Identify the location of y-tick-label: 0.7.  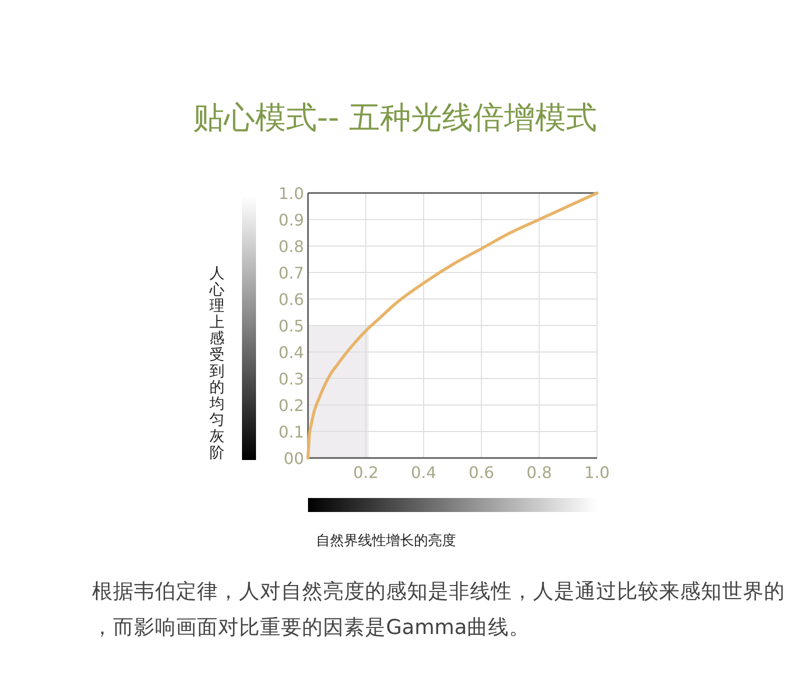
(291, 273).